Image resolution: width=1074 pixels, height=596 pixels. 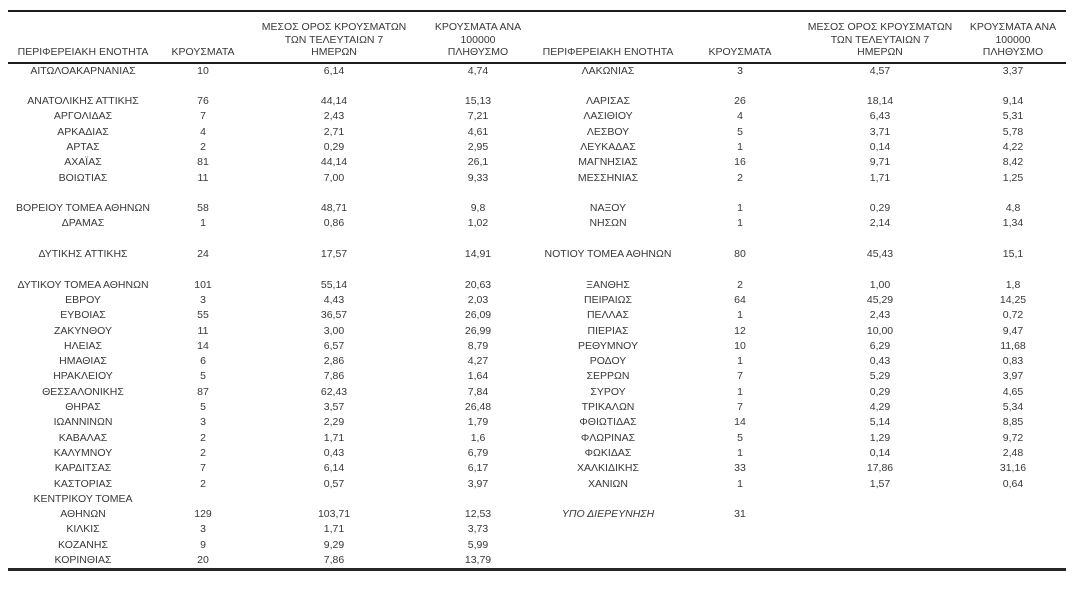 I want to click on table-cell: 8,85, so click(x=1013, y=422).